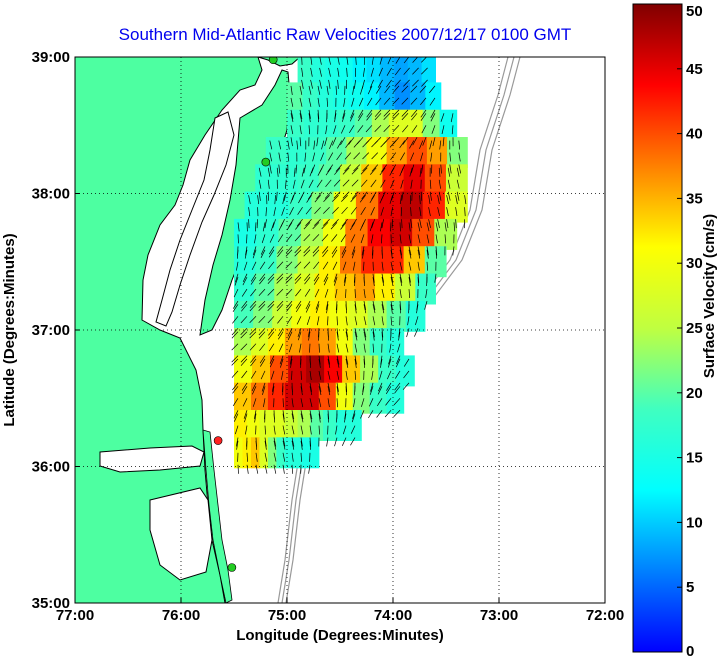 Image resolution: width=724 pixels, height=659 pixels. I want to click on colorbar-tick-label: 40, so click(694, 134).